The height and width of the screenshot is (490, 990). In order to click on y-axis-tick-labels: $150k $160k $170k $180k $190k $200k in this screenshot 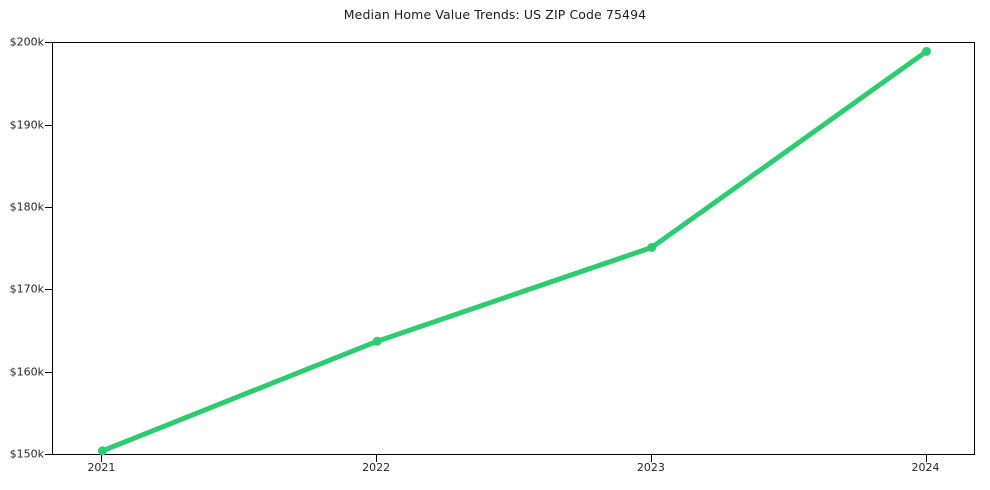, I will do `click(22, 245)`.